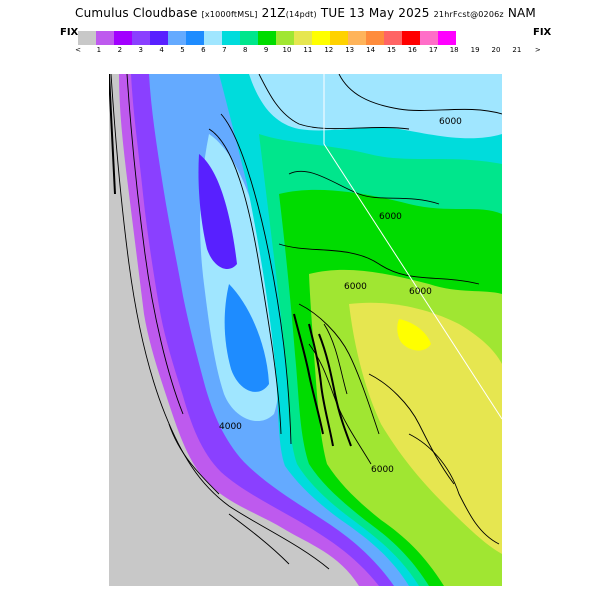  What do you see at coordinates (375, 13) in the screenshot?
I see `title-date: TUE 13 May 2025` at bounding box center [375, 13].